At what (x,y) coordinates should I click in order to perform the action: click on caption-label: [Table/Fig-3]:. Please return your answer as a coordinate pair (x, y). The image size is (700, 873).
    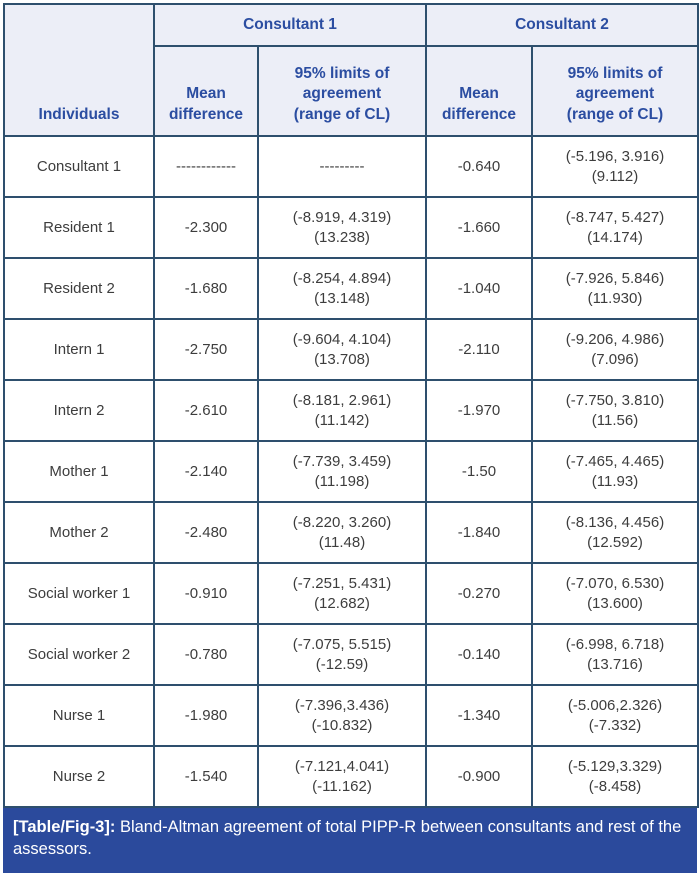
    Looking at the image, I should click on (64, 827).